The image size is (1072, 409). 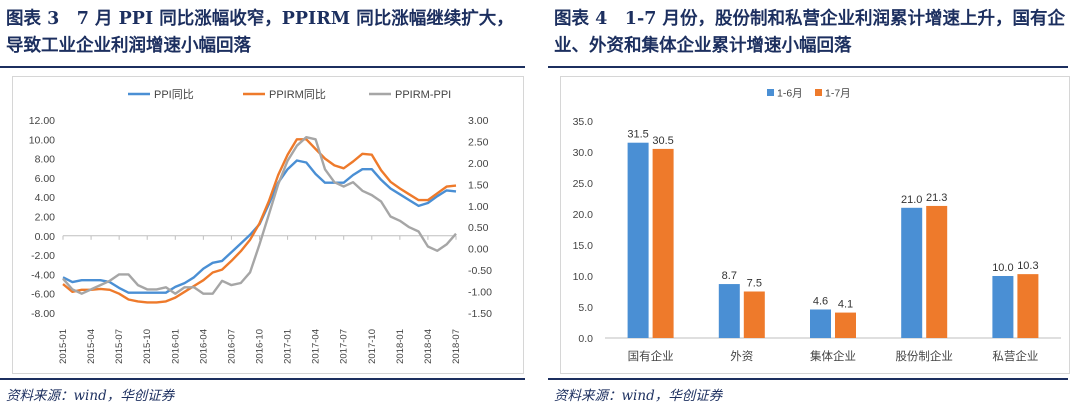 What do you see at coordinates (662, 141) in the screenshot?
I see `data-label: 30.5` at bounding box center [662, 141].